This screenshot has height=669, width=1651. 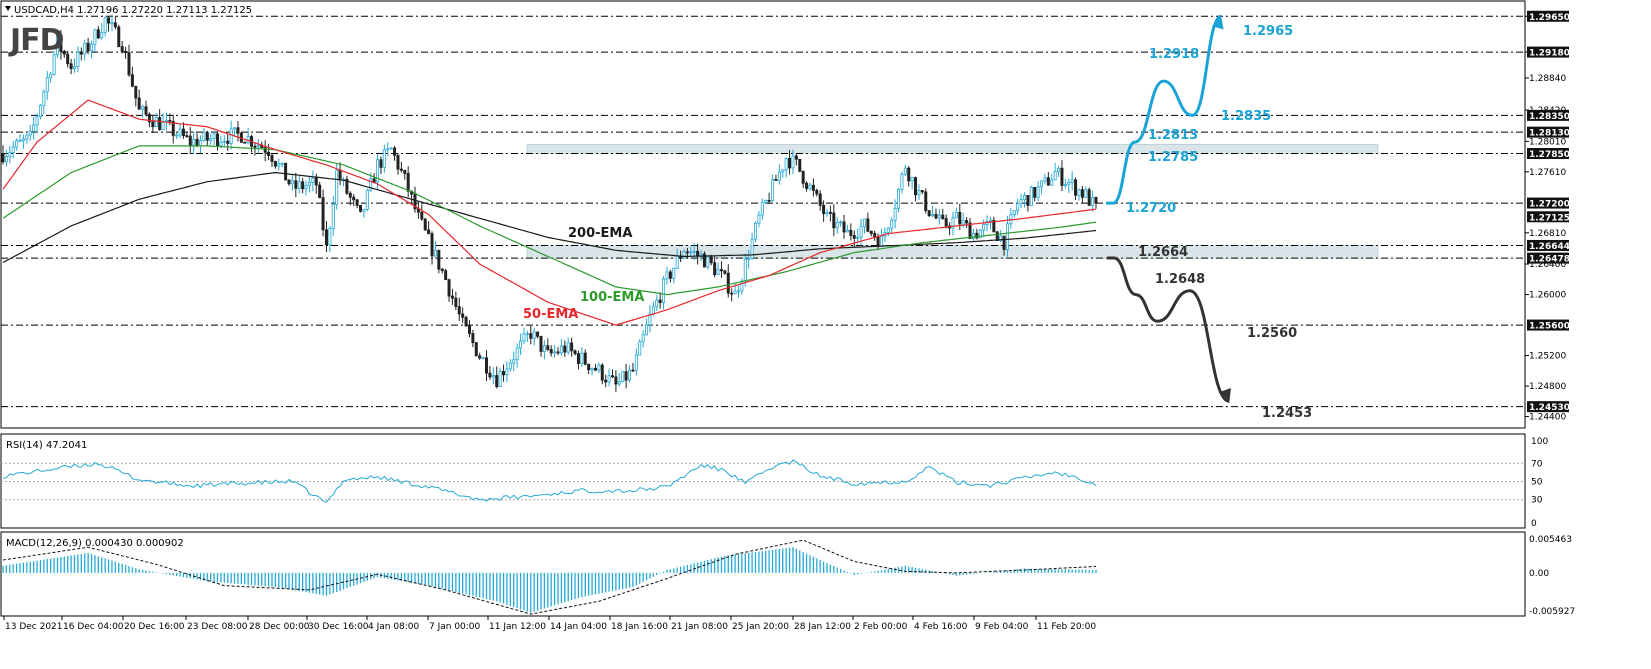 What do you see at coordinates (1549, 205) in the screenshot?
I see `price-tag-label: 1.27200` at bounding box center [1549, 205].